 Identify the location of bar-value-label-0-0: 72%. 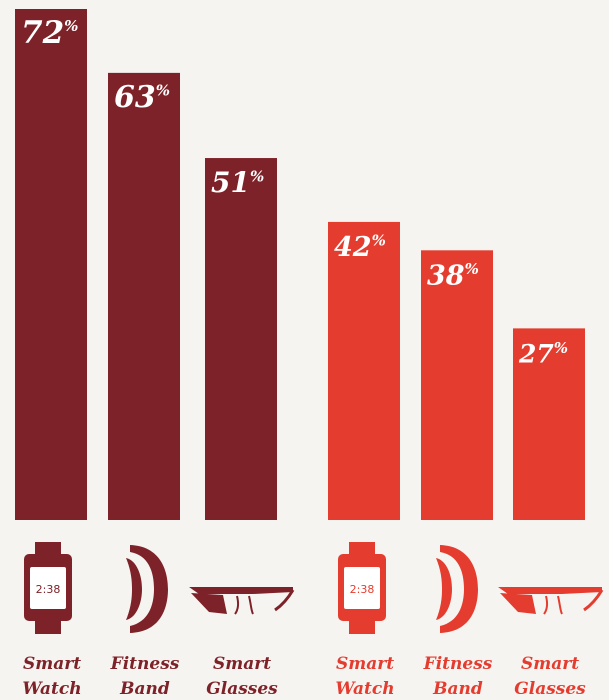
(49, 33).